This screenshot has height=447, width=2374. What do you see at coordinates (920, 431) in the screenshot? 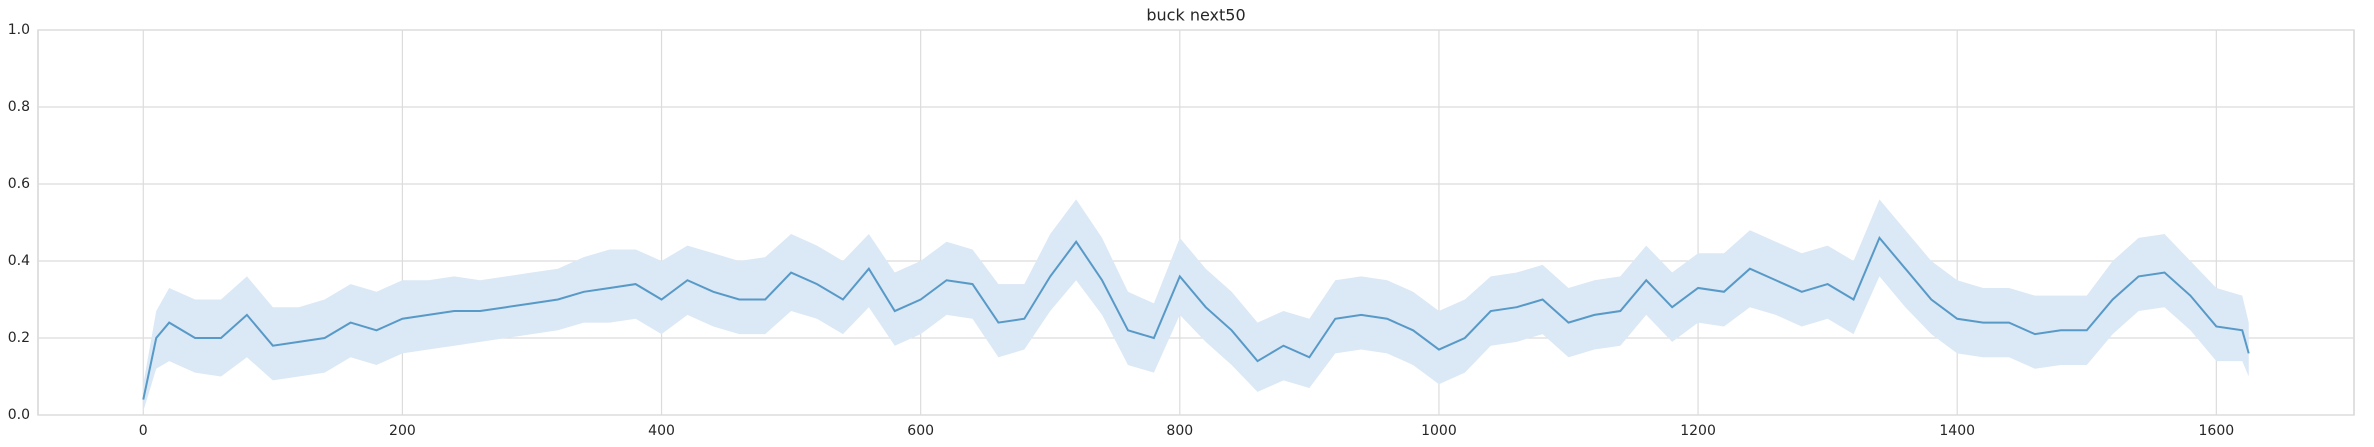
I see `x-tick-label: 600` at bounding box center [920, 431].